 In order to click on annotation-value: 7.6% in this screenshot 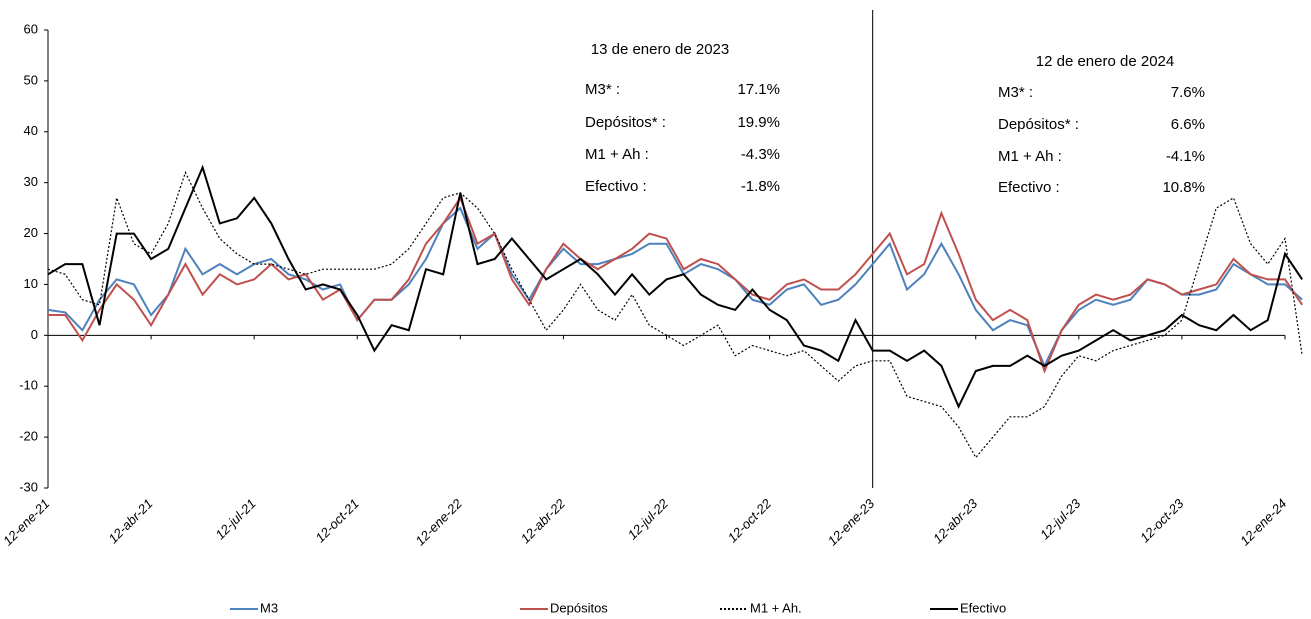, I will do `click(1188, 92)`.